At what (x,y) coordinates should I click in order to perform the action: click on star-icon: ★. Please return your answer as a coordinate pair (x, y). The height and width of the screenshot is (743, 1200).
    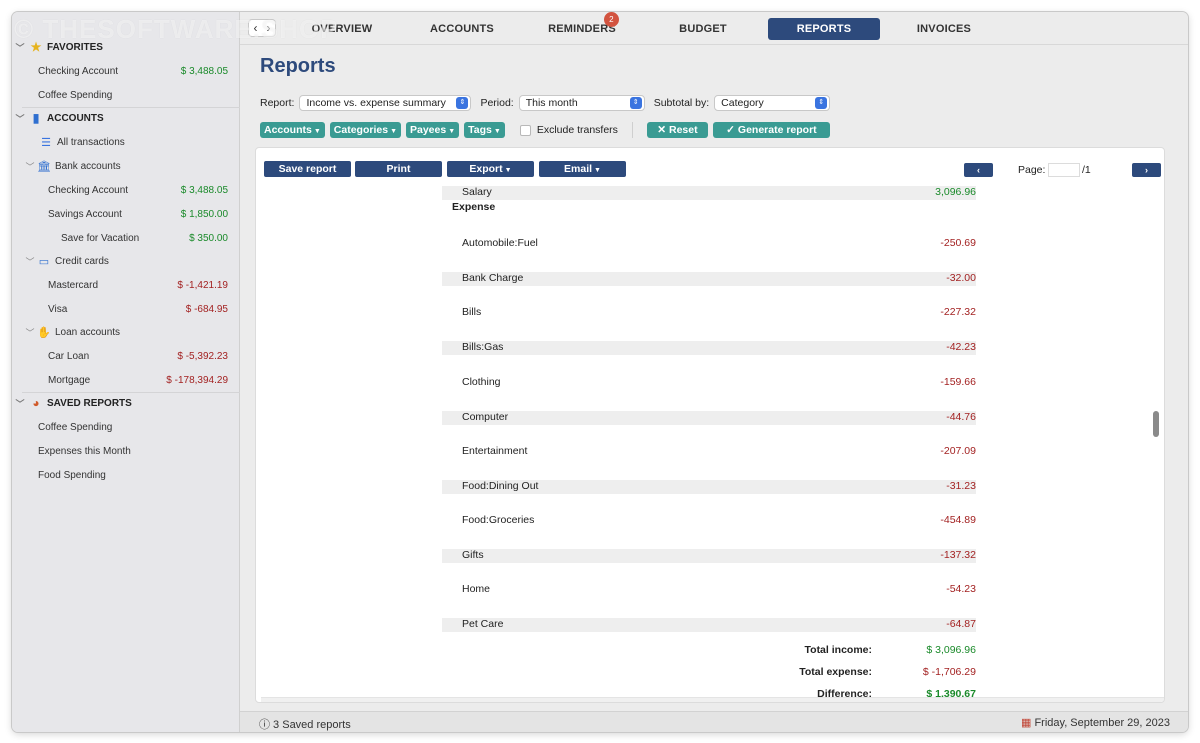
    Looking at the image, I should click on (36, 47).